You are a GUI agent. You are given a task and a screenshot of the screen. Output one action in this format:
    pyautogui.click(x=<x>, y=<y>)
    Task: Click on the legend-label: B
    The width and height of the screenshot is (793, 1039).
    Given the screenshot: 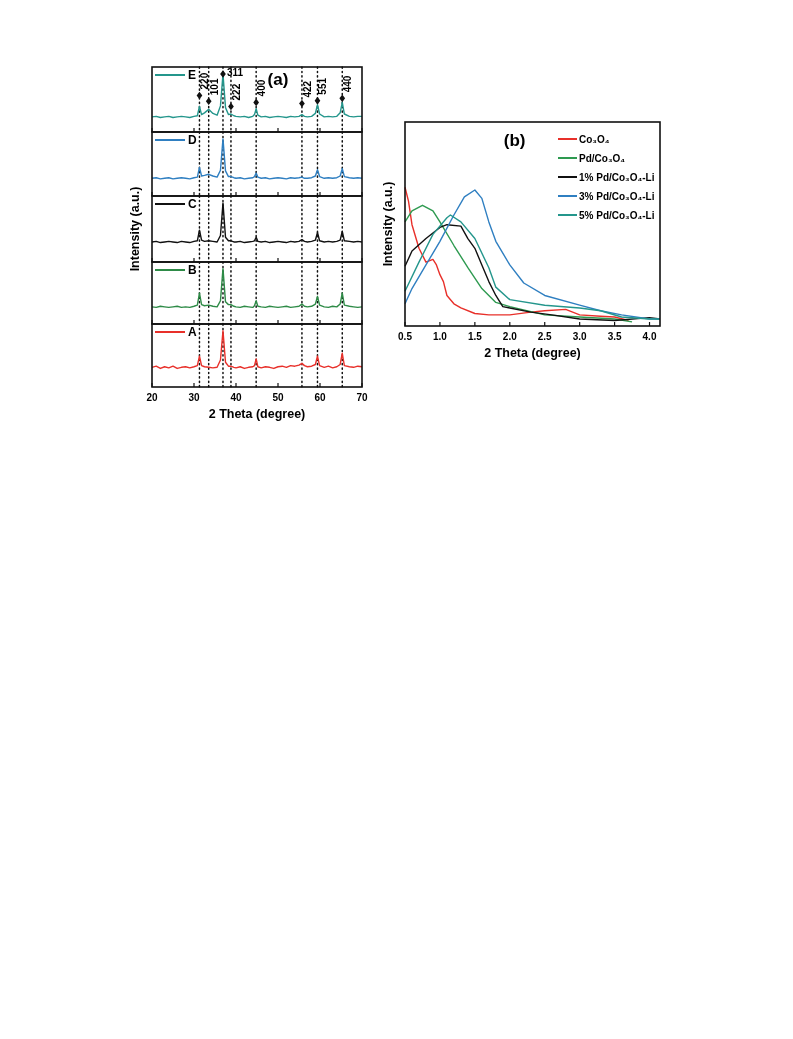 What is the action you would take?
    pyautogui.click(x=192, y=270)
    